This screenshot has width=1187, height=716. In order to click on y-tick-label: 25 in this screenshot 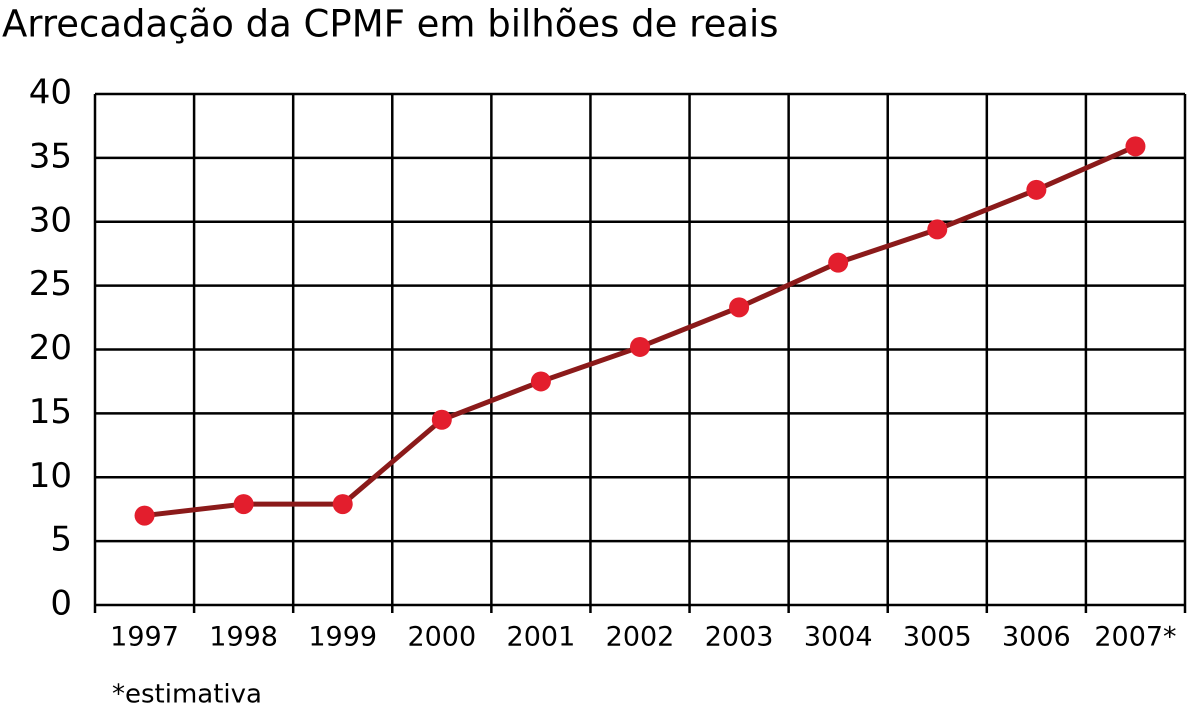, I will do `click(50, 284)`.